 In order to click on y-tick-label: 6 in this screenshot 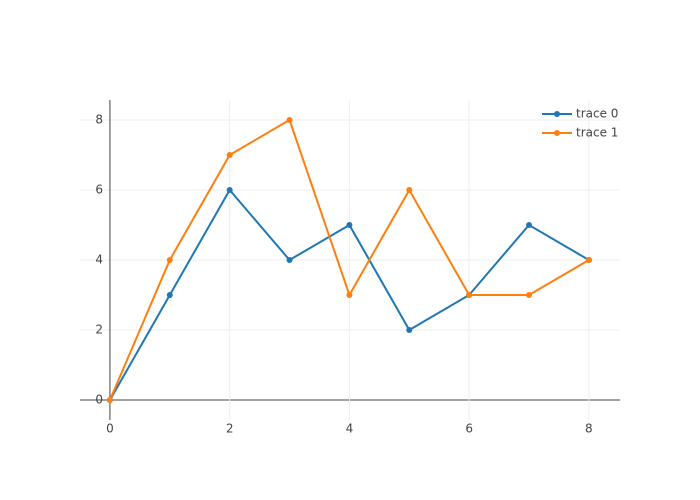, I will do `click(99, 189)`.